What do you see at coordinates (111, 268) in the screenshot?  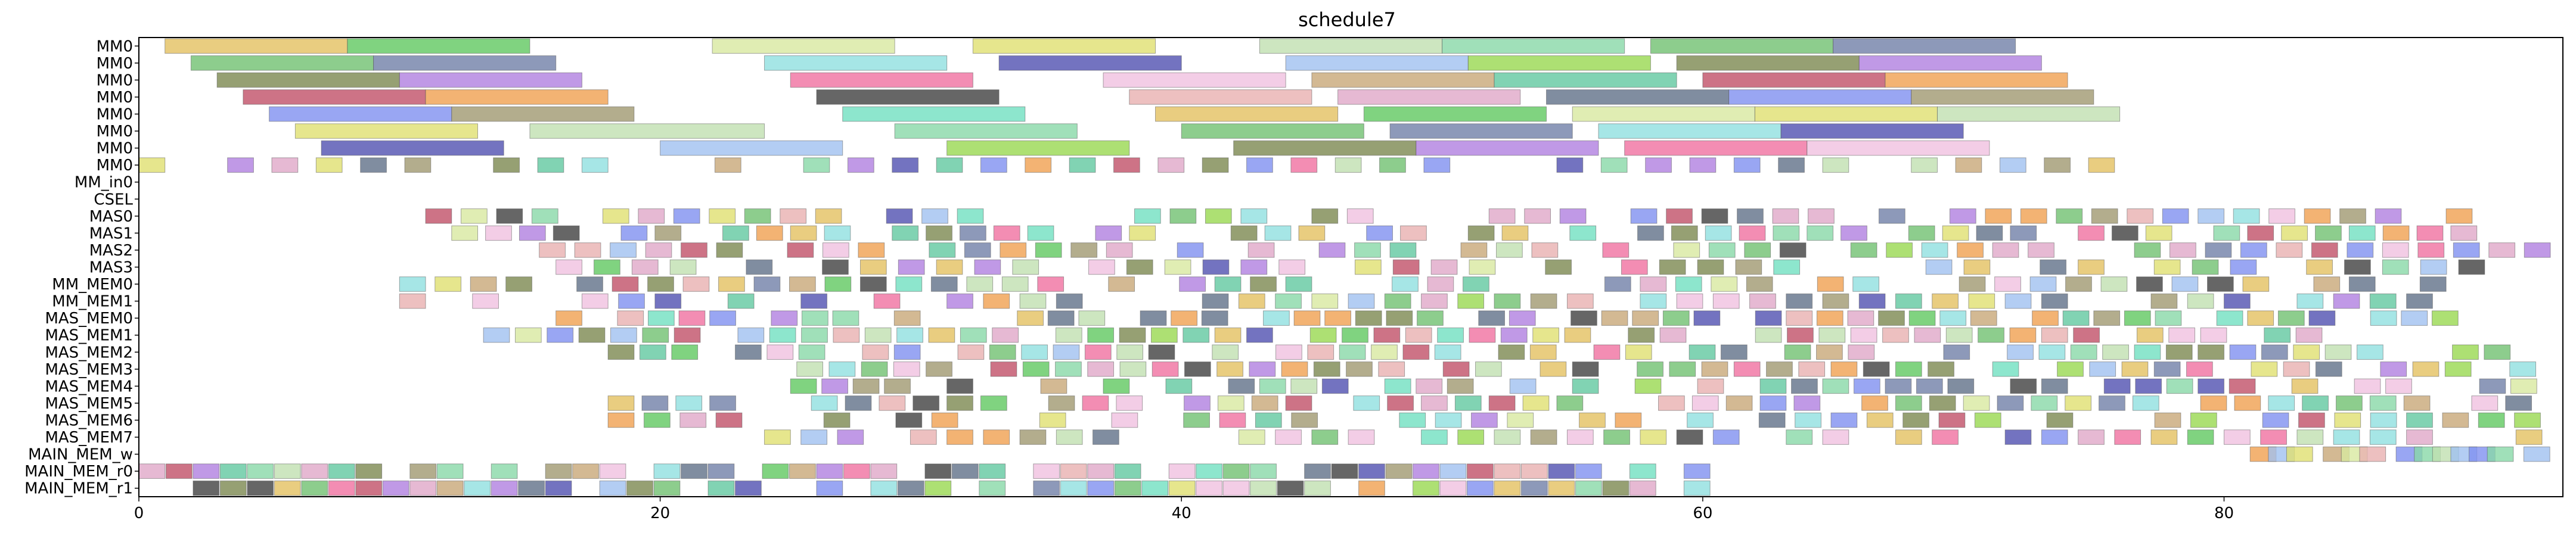 I see `y-tick-label: MAS3` at bounding box center [111, 268].